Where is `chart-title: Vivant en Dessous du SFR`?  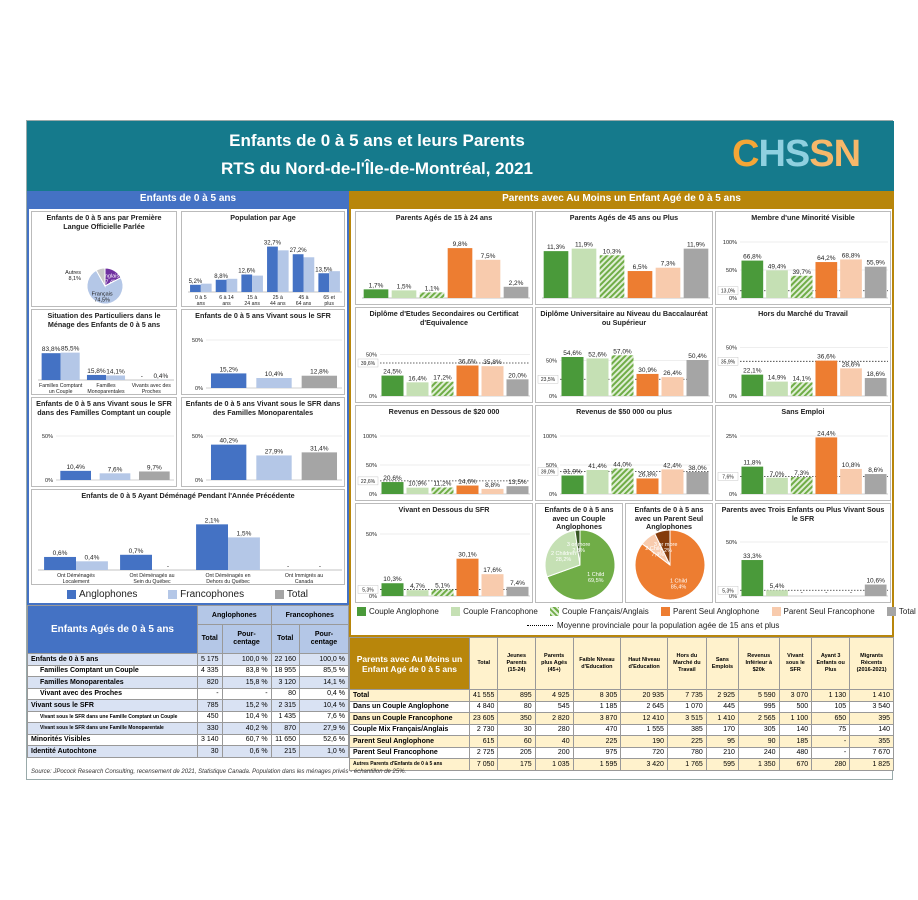
chart-title: Vivant en Dessous du SFR is located at coordinates (444, 509).